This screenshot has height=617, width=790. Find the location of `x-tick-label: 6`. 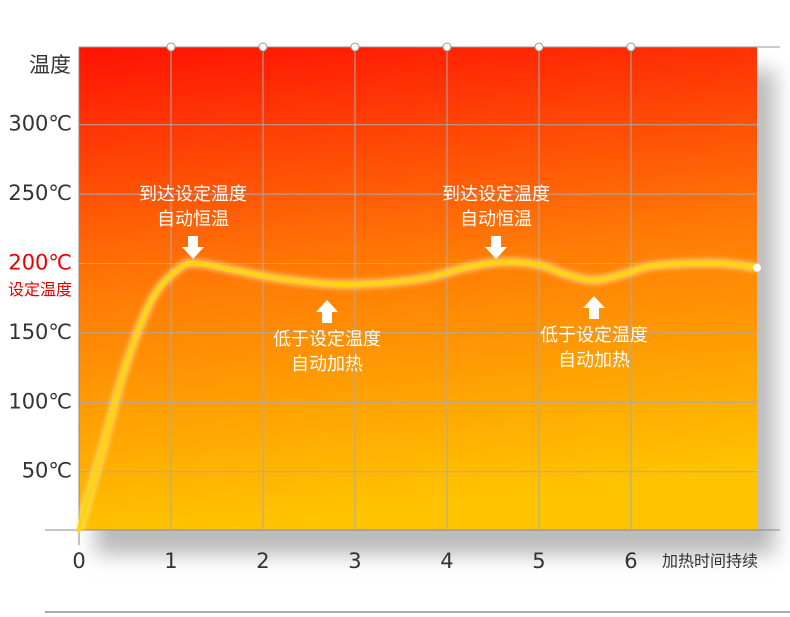

x-tick-label: 6 is located at coordinates (630, 561).